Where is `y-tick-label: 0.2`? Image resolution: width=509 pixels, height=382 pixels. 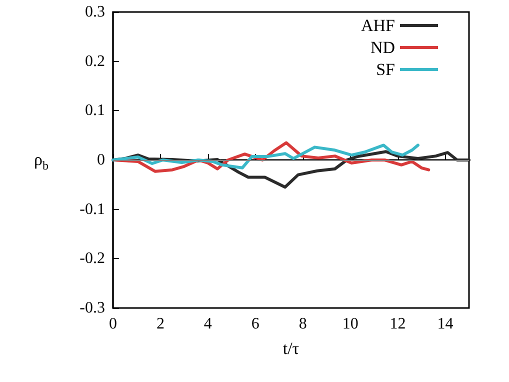 y-tick-label: 0.2 is located at coordinates (95, 61).